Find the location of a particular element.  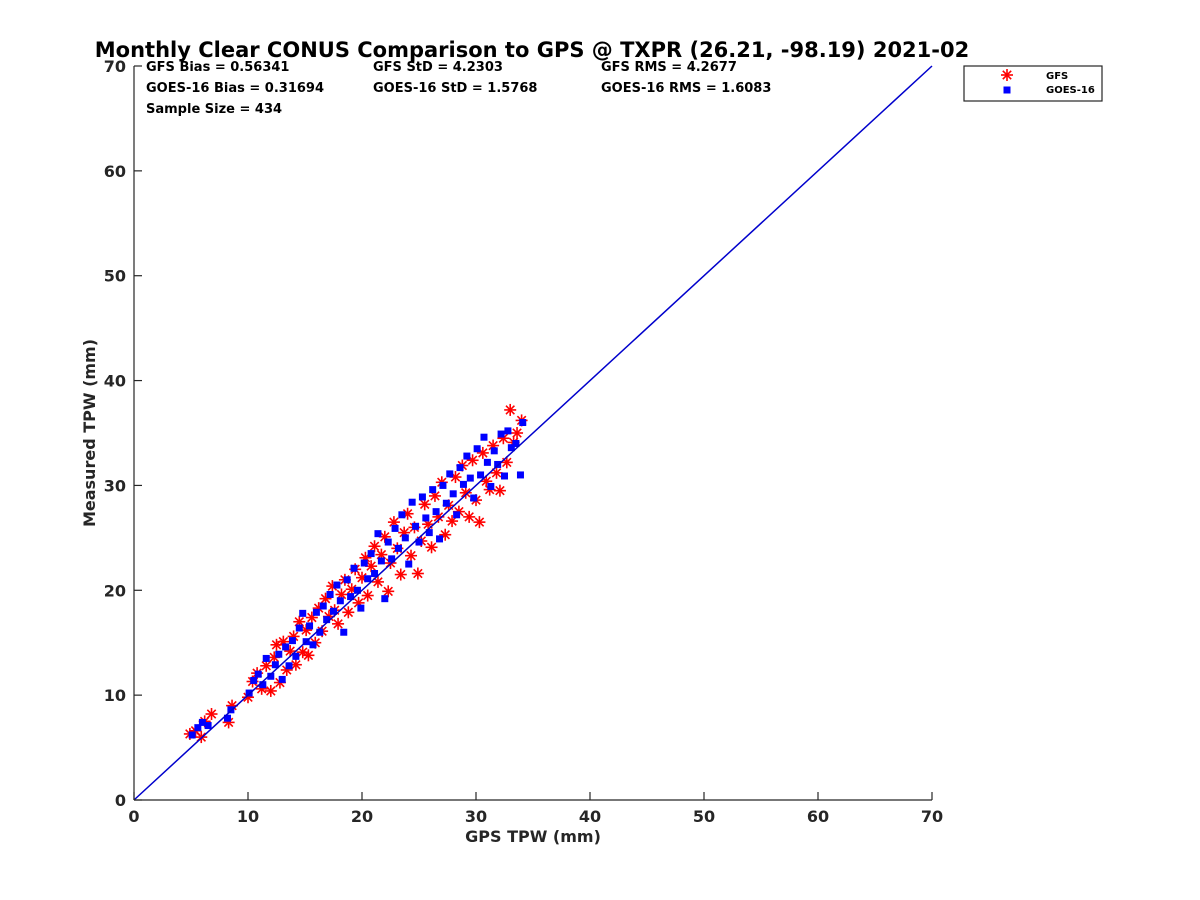

y-tick-label: 70 is located at coordinates (115, 66).